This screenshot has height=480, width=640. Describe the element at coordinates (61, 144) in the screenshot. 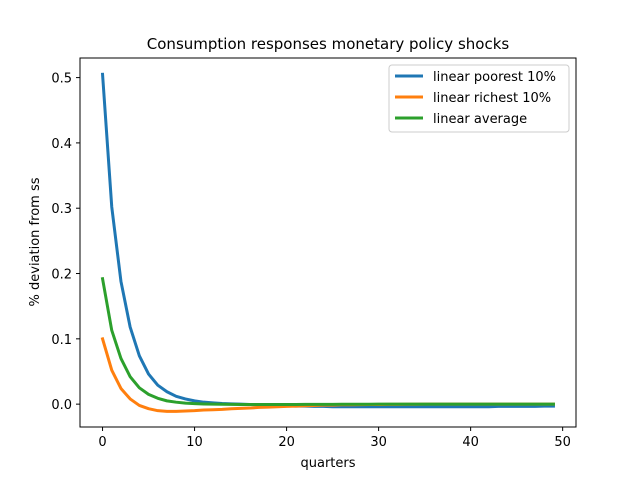

I see `y-tick-label: 0.4` at that location.